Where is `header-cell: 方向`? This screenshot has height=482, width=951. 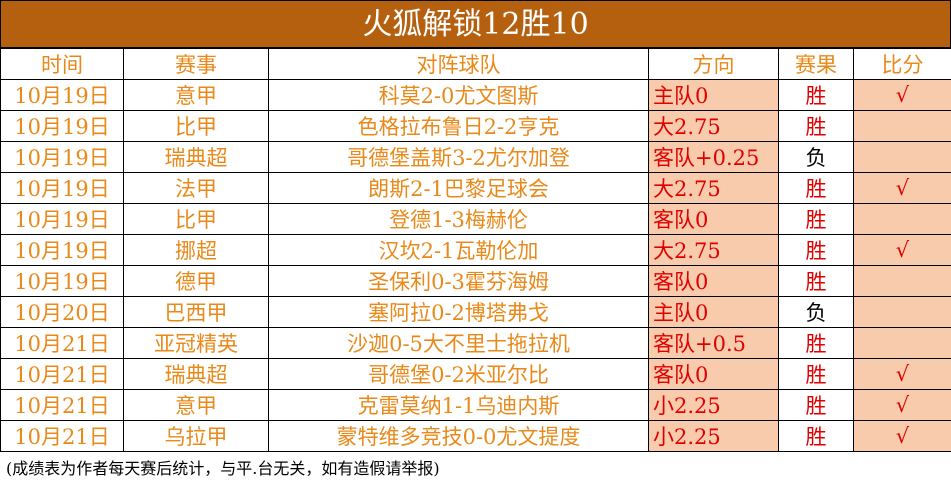 header-cell: 方向 is located at coordinates (714, 64).